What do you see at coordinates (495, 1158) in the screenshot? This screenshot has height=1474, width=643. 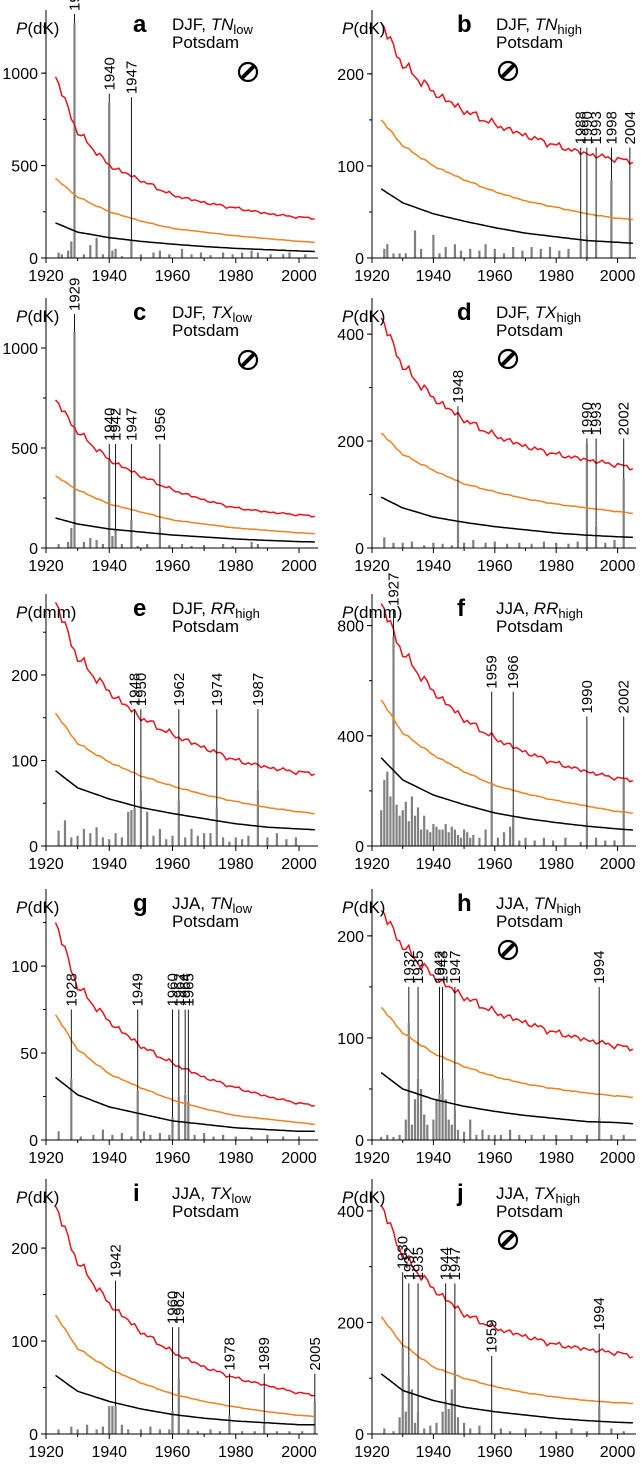 I see `x-tick-label: 1960` at bounding box center [495, 1158].